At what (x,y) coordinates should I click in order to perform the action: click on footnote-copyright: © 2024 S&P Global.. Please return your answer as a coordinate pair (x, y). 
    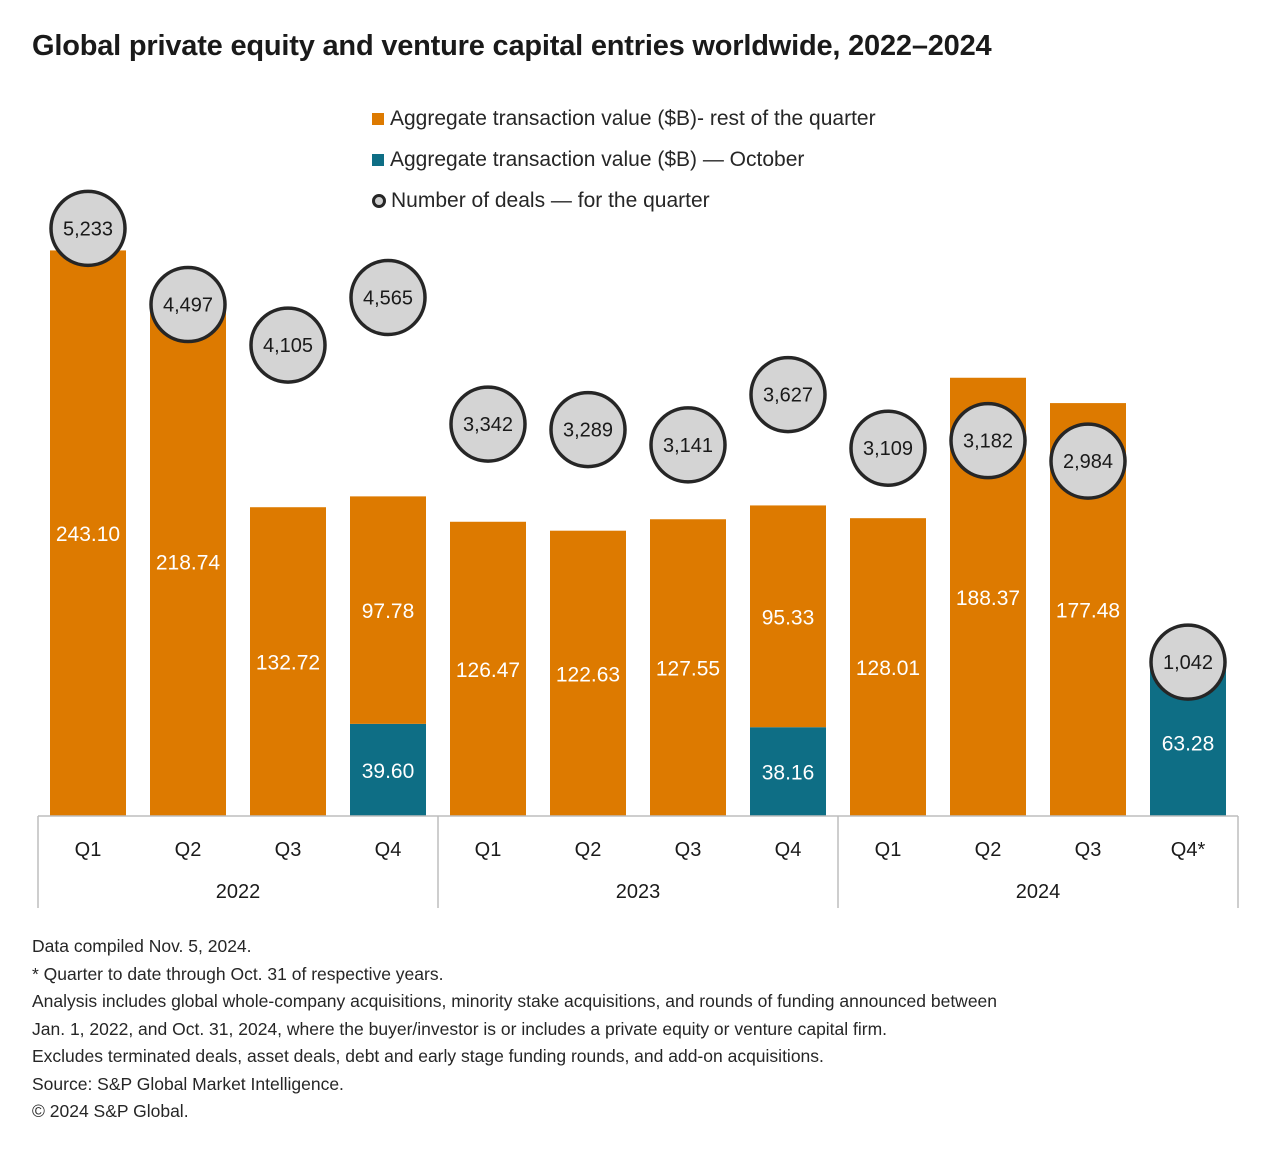
    Looking at the image, I should click on (110, 1111).